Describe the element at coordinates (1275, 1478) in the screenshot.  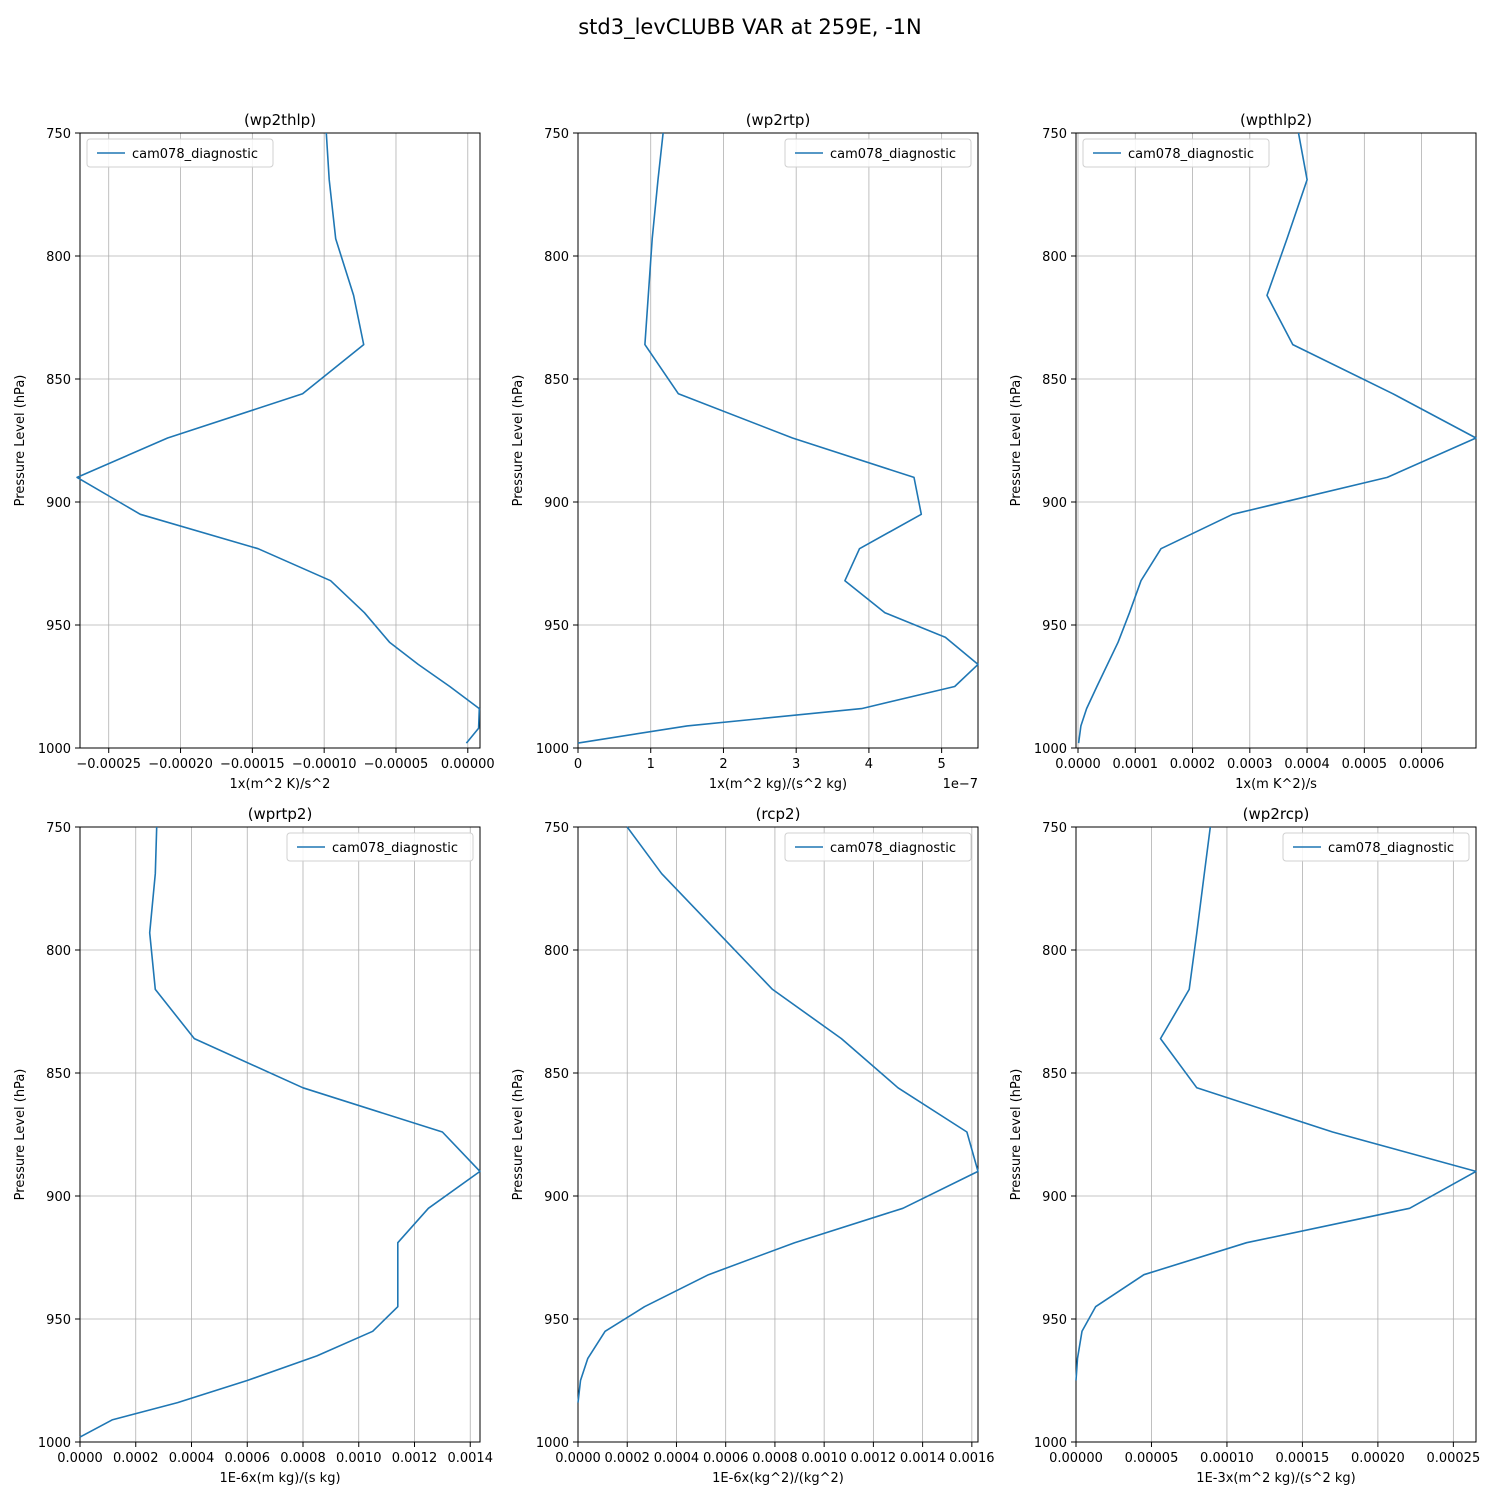
I see `x-axis-label: 1E-3x(m^2 kg)/(s^2 kg)` at that location.